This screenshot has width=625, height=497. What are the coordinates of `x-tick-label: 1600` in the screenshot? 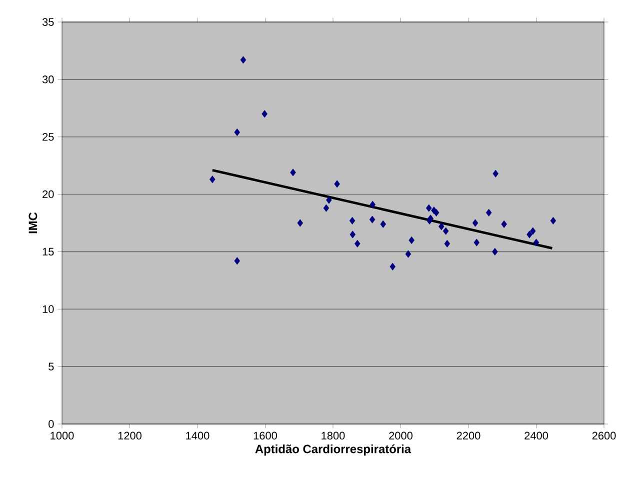 It's located at (265, 436).